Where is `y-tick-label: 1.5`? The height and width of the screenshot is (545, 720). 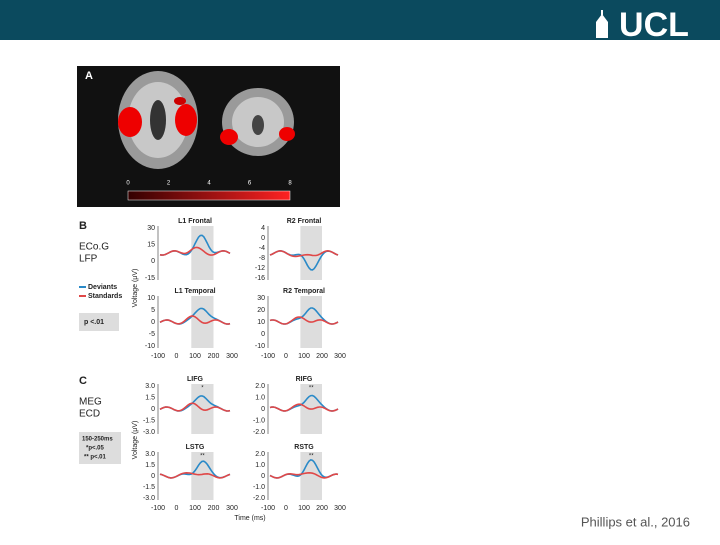
y-tick-label: 1.5 is located at coordinates (150, 465).